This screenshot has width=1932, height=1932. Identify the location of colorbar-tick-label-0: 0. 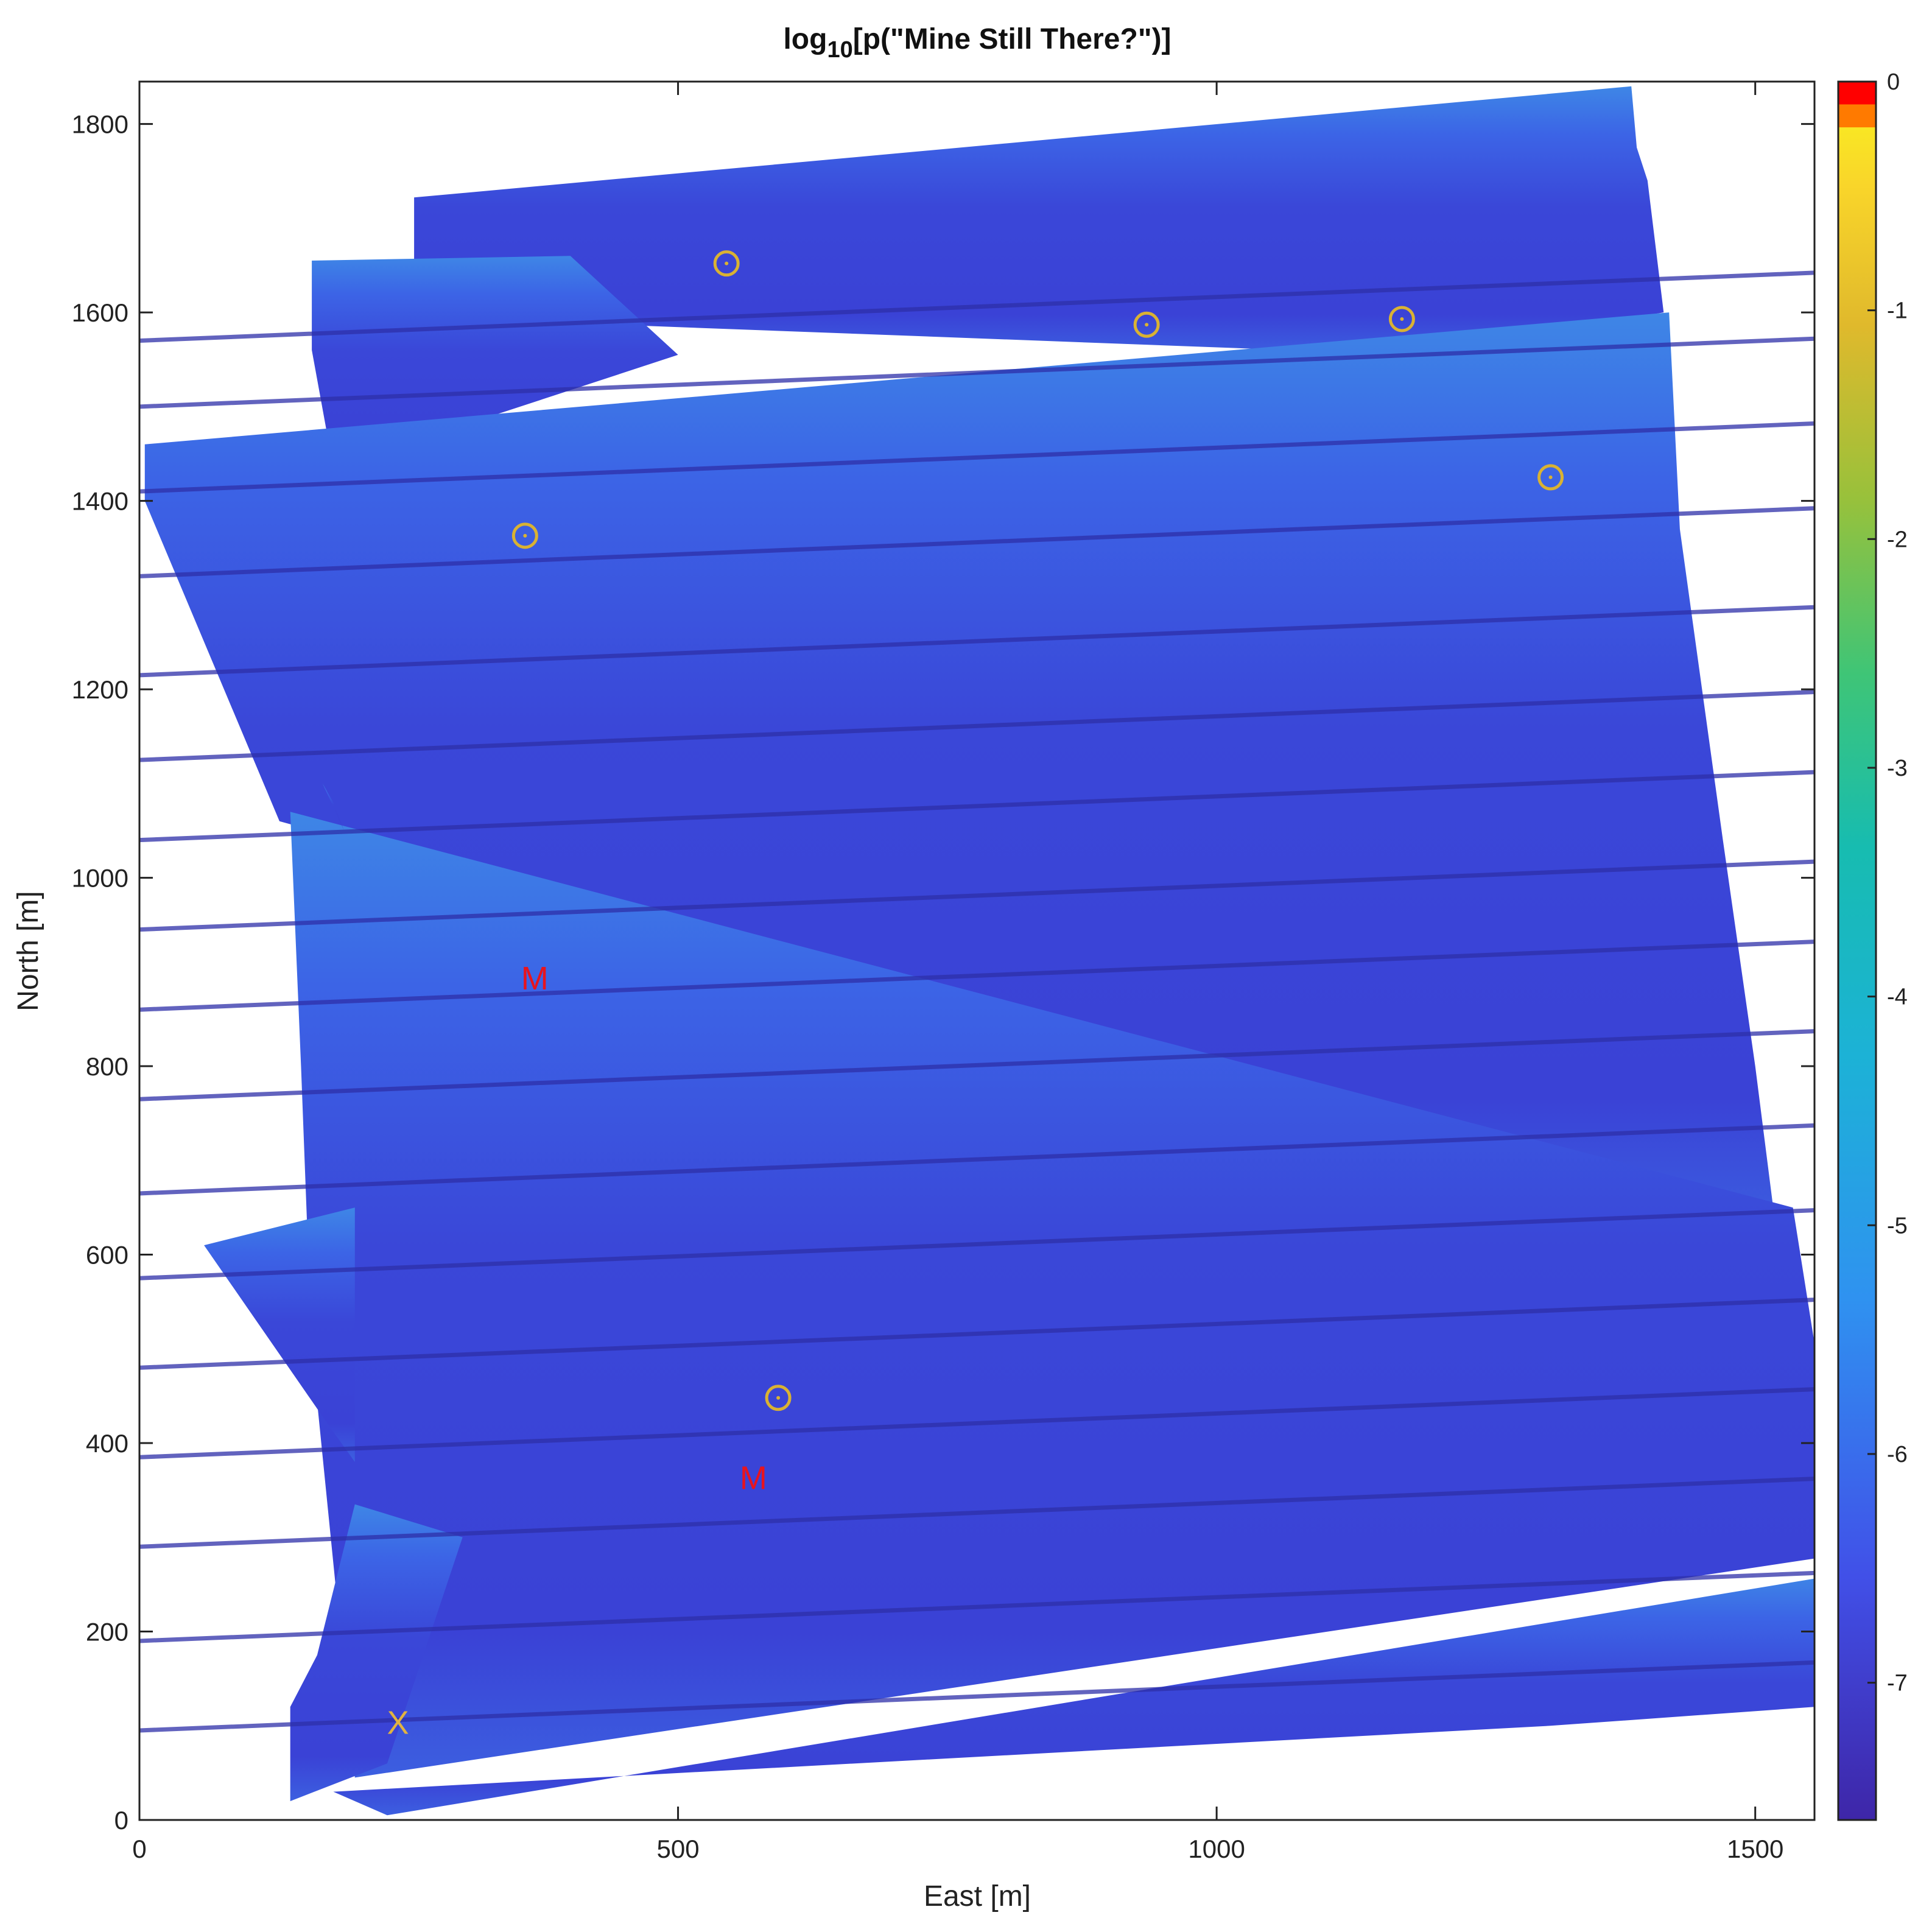
(1894, 82).